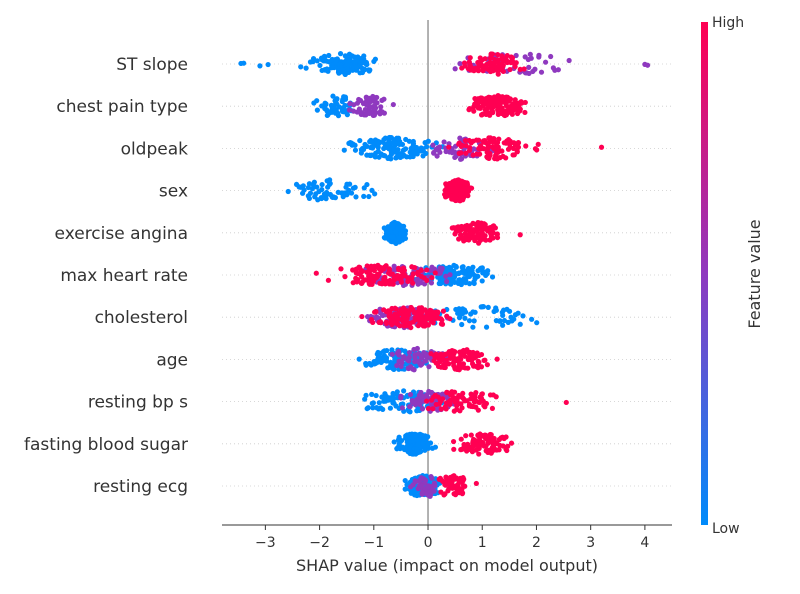 This screenshot has height=594, width=800. What do you see at coordinates (140, 487) in the screenshot?
I see `feature-label: resting ecg` at bounding box center [140, 487].